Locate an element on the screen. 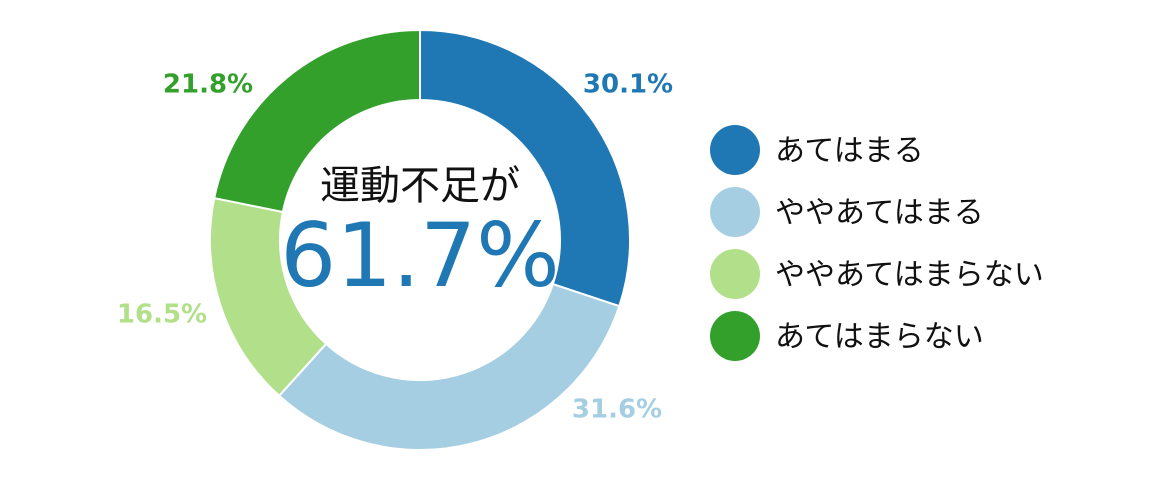 The width and height of the screenshot is (1176, 480). legend-label: あてはまる is located at coordinates (849, 151).